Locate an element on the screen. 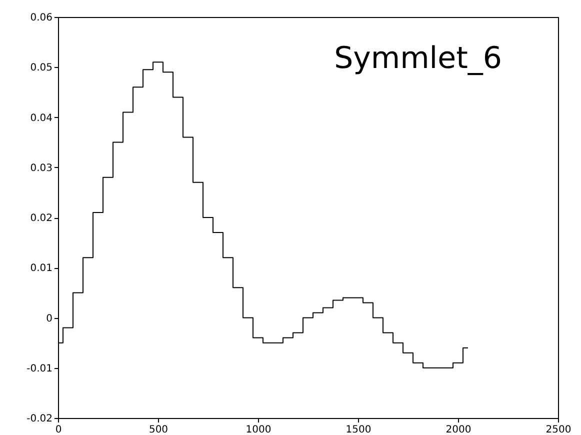 This screenshot has width=581, height=435. x-tick-label: 2500 is located at coordinates (559, 429).